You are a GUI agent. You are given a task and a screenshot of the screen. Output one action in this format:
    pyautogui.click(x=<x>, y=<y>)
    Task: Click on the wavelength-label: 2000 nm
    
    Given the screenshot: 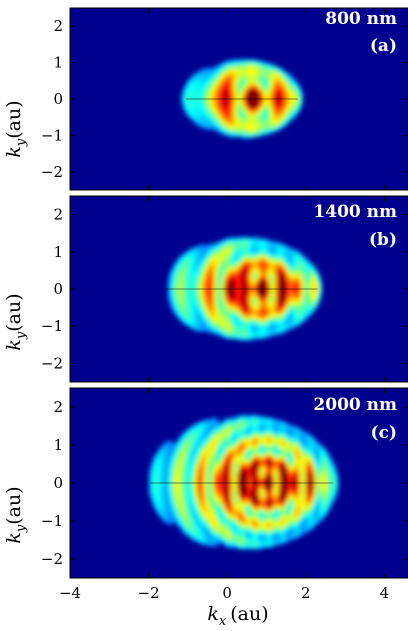 What is the action you would take?
    pyautogui.click(x=355, y=405)
    